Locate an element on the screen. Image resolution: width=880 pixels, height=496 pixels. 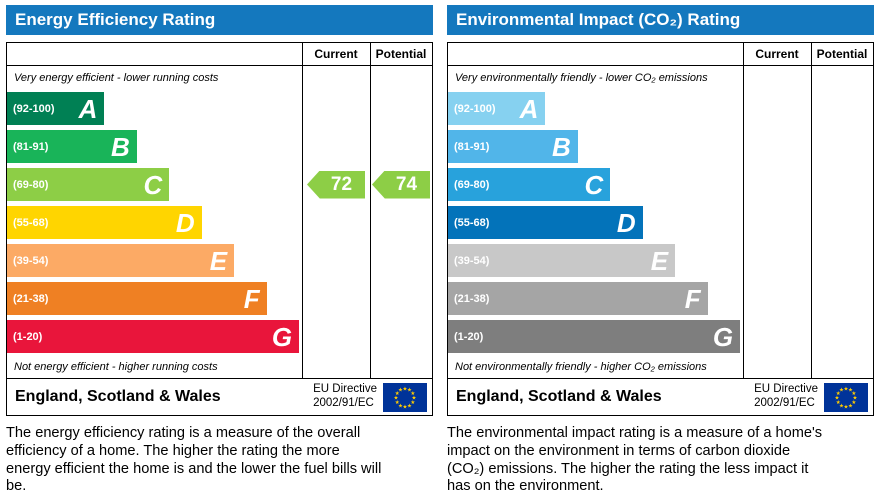
panel-title: Energy Efficiency Rating is located at coordinates (219, 20).